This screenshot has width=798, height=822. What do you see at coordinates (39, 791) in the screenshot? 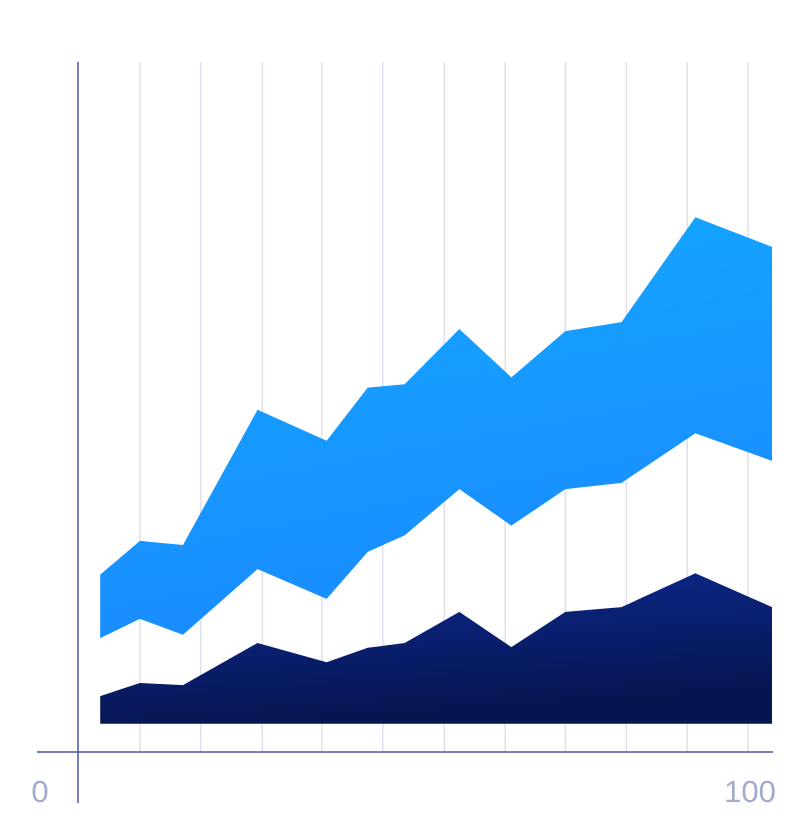
I see `x-tick-label: 0` at bounding box center [39, 791].